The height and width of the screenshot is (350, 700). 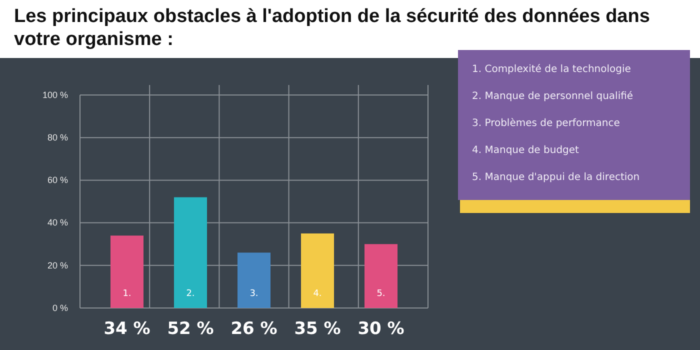 I want to click on y-tick-label: 40 %, so click(x=57, y=223).